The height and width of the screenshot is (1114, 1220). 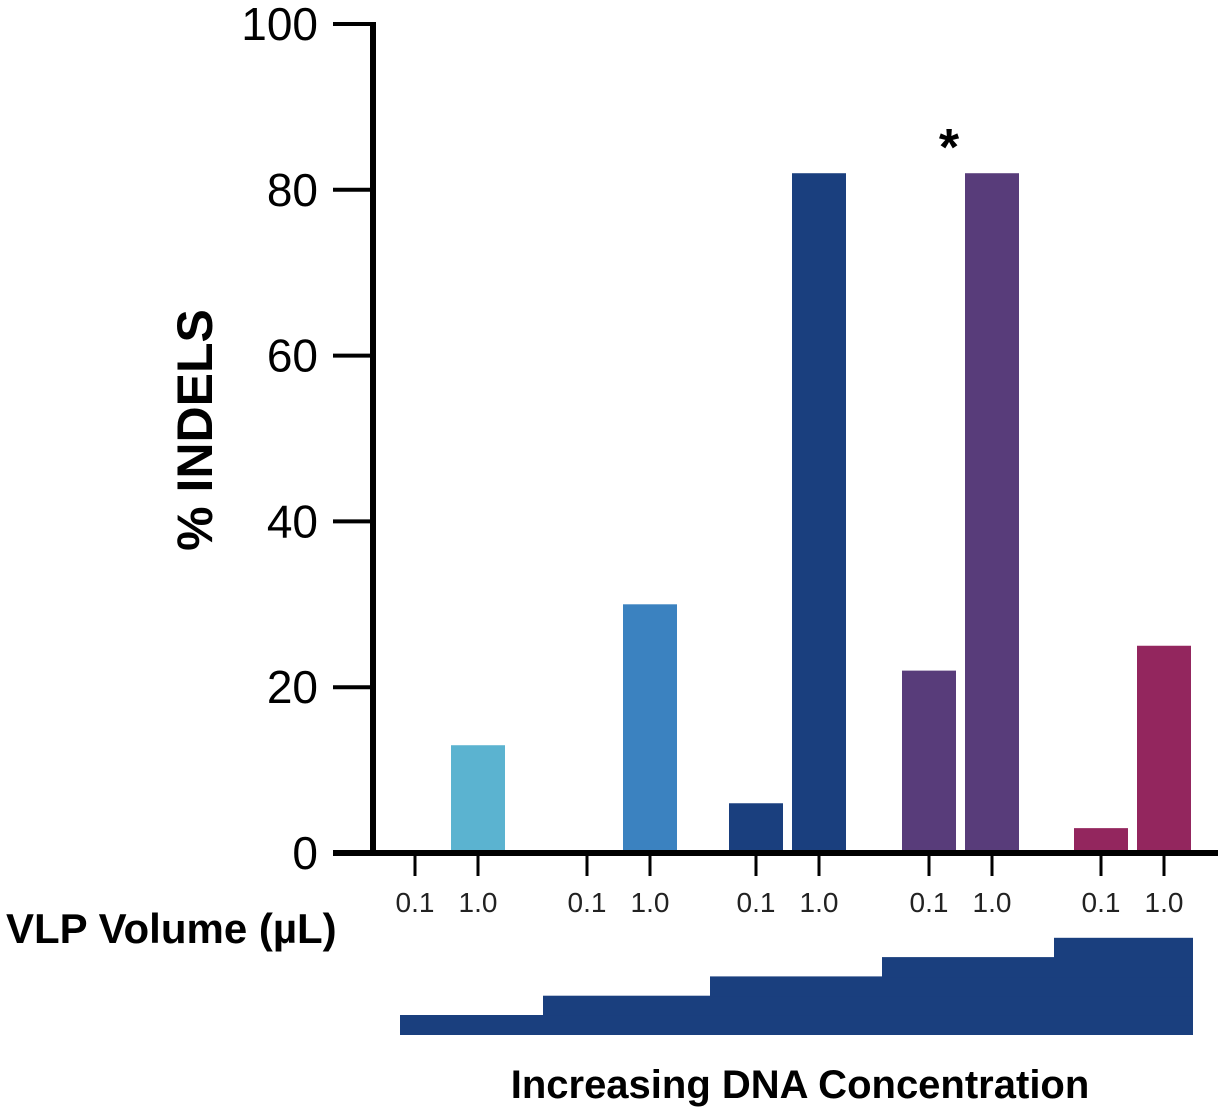 I want to click on x-axis: 0.1 1.0 0.1 1.0 0.1 1.0 0.1 1.0 0.1 1.0, so click(x=790, y=887).